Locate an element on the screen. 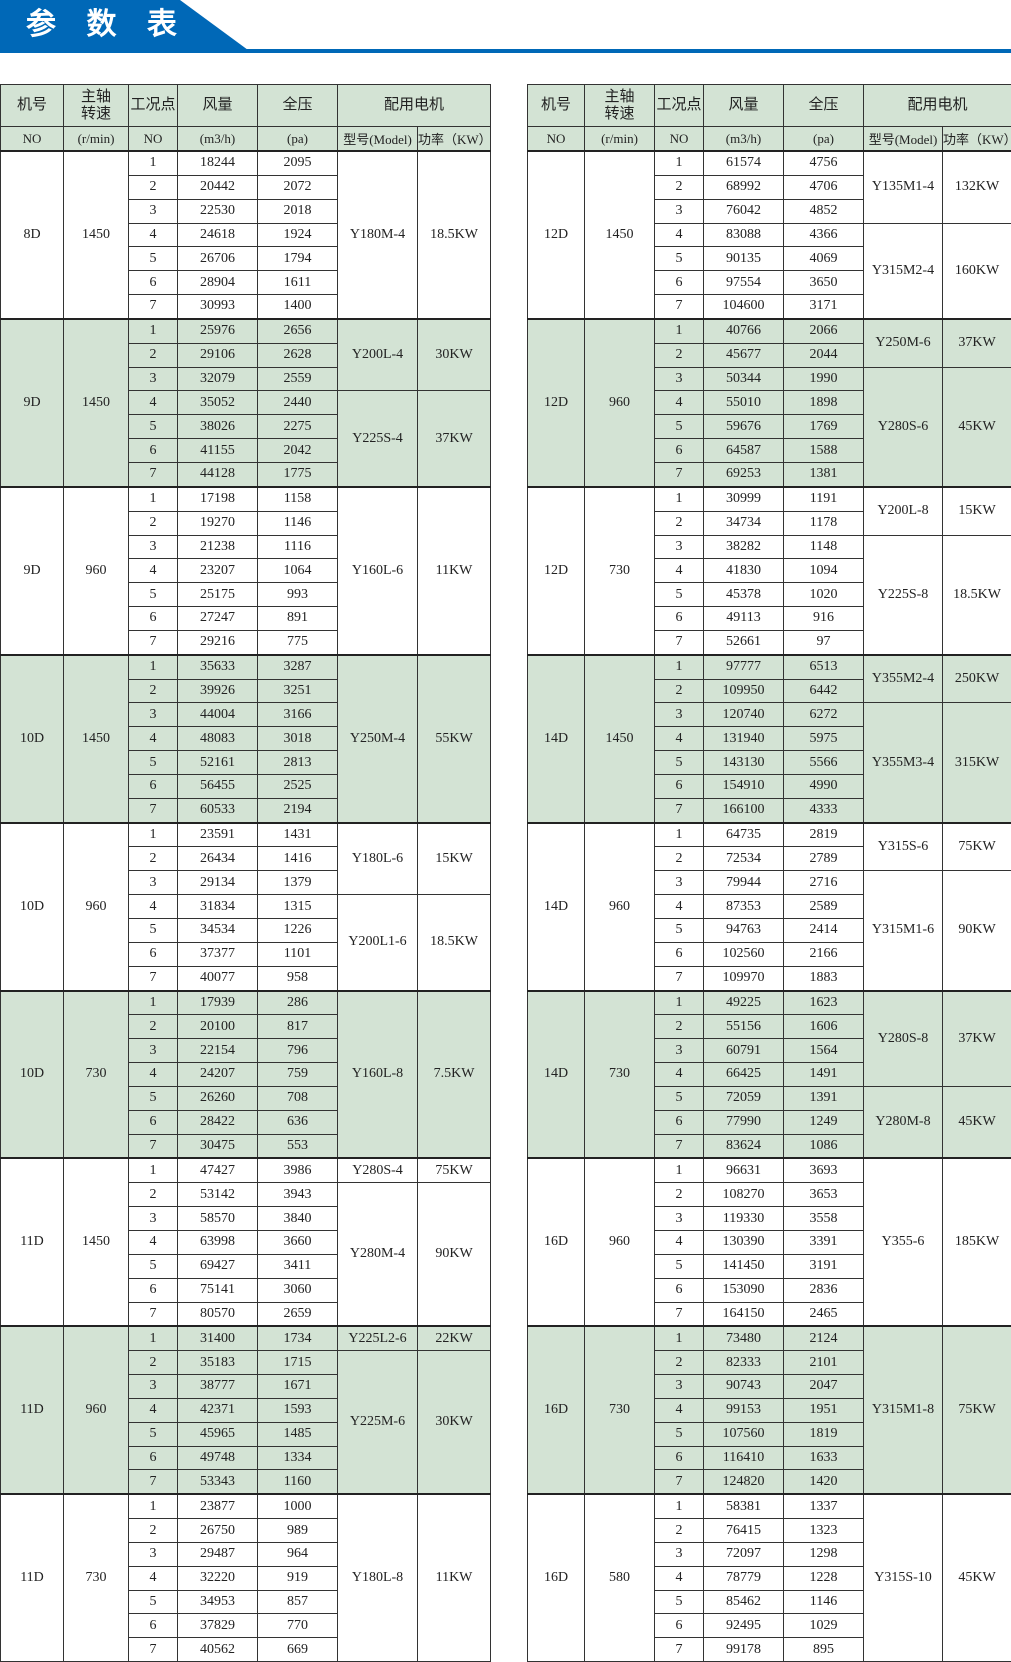 This screenshot has height=1662, width=1011. air-flow: 35052 is located at coordinates (218, 403).